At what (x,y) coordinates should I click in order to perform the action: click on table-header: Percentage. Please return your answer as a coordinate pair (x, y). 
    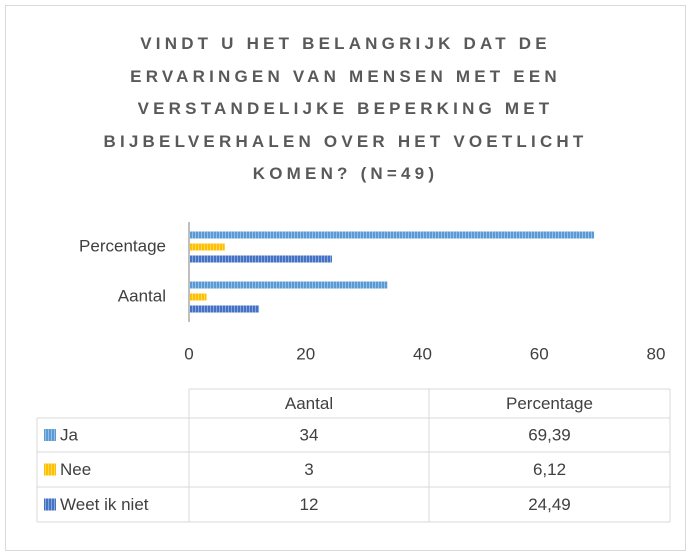
    Looking at the image, I should click on (549, 403).